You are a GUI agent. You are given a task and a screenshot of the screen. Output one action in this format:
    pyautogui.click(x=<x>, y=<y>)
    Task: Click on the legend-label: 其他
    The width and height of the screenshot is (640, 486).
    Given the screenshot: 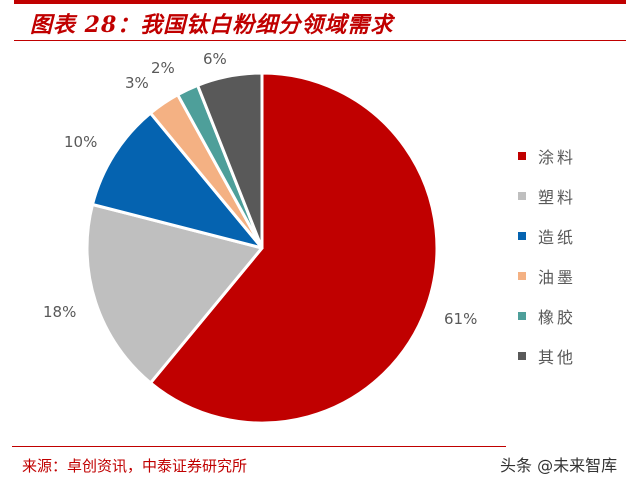 What is the action you would take?
    pyautogui.click(x=557, y=357)
    